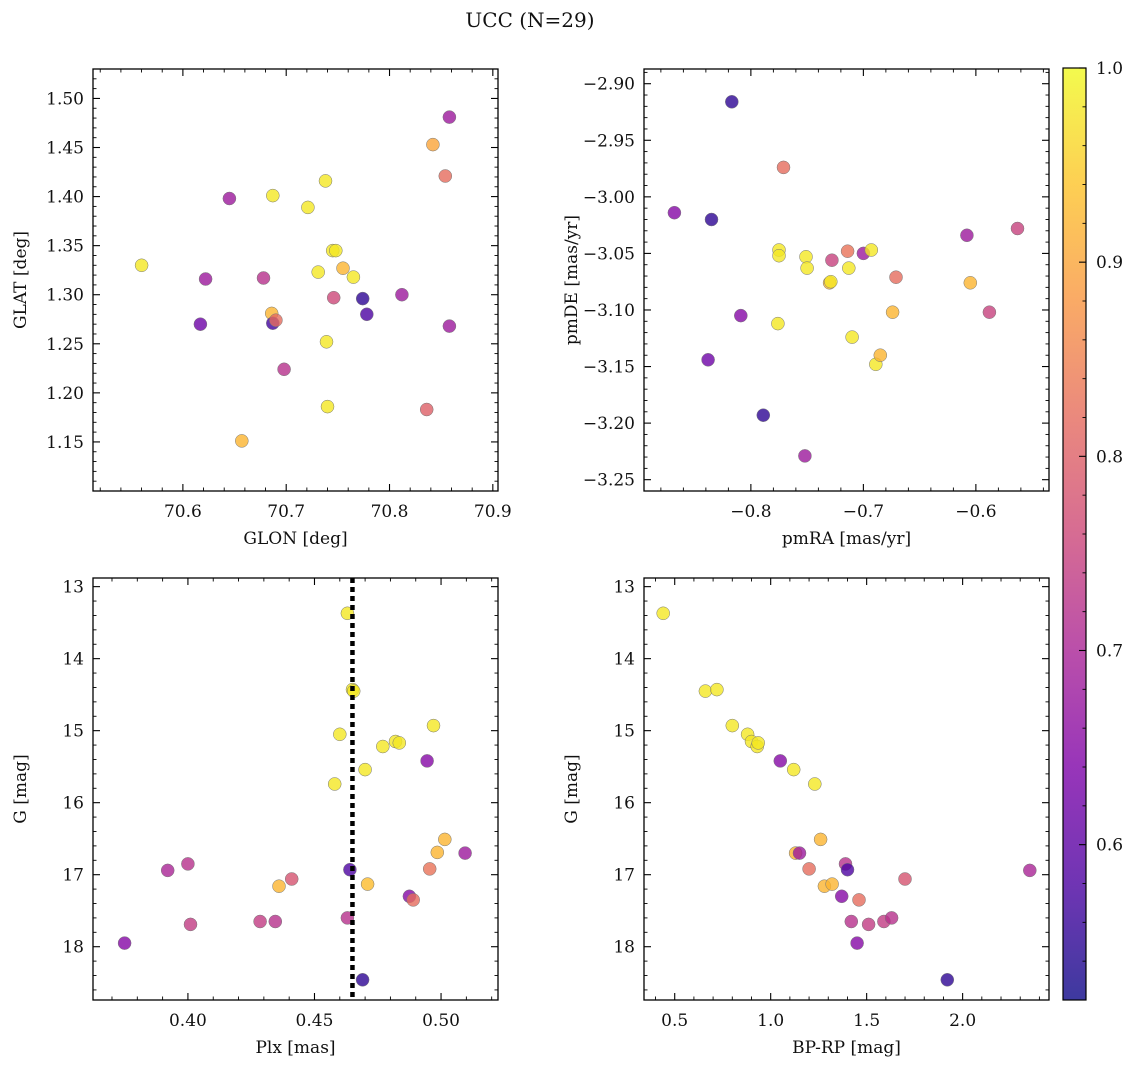 The width and height of the screenshot is (1136, 1068). Describe the element at coordinates (609, 481) in the screenshot. I see `y-tick-label: −3.25` at that location.